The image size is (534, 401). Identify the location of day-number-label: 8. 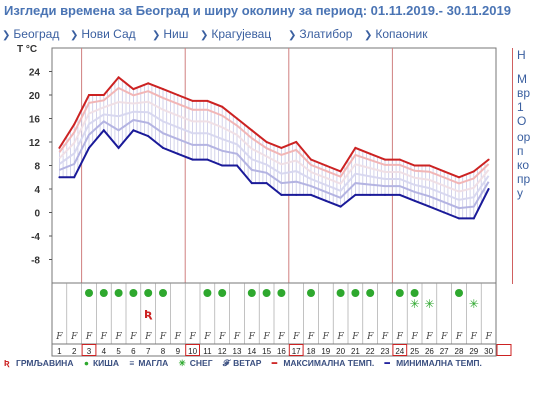
(163, 351).